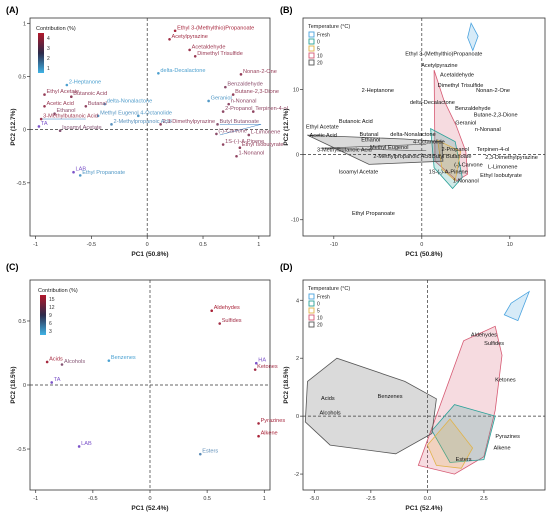 The image size is (550, 527). I want to click on point-label: Butanal, so click(97, 104).